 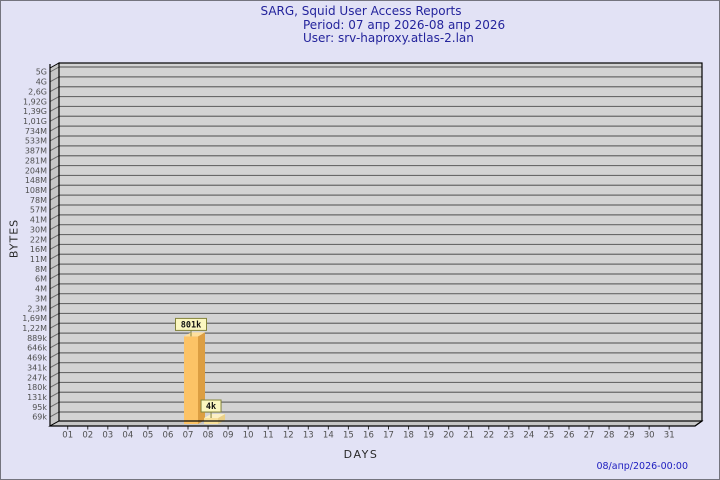 What do you see at coordinates (41, 279) in the screenshot?
I see `y-tick-label: 6M` at bounding box center [41, 279].